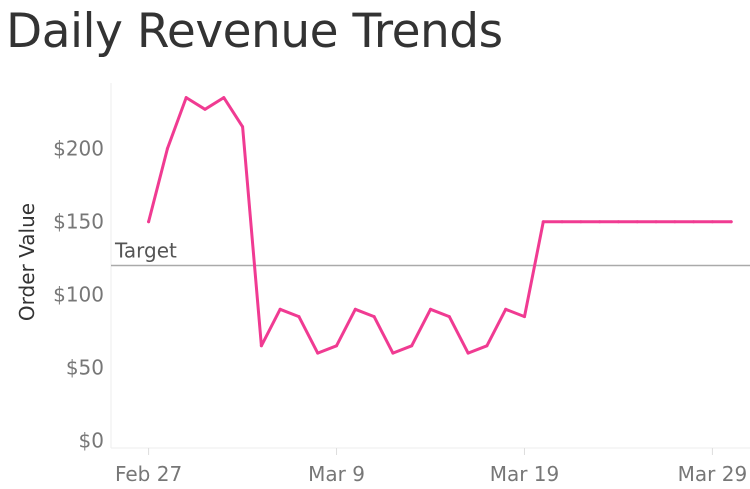 Image resolution: width=750 pixels, height=489 pixels. I want to click on reference-line-group: Target, so click(430, 253).